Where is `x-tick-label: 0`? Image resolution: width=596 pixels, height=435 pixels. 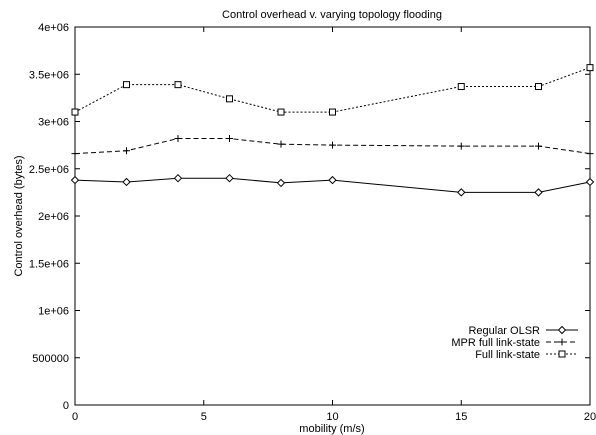
x-tick-label: 0 is located at coordinates (75, 417).